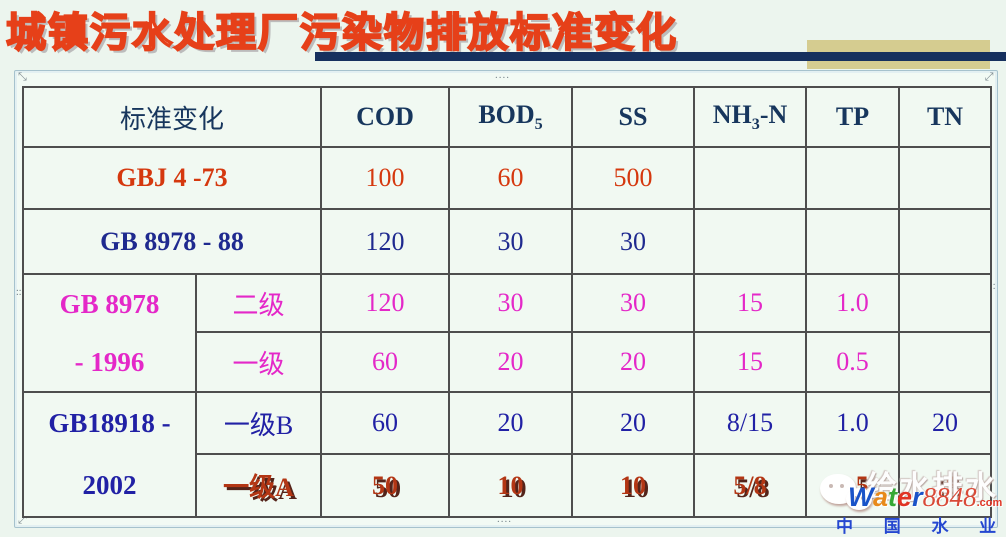 The image size is (1006, 537). What do you see at coordinates (893, 497) in the screenshot?
I see `watermark-letter: t` at bounding box center [893, 497].